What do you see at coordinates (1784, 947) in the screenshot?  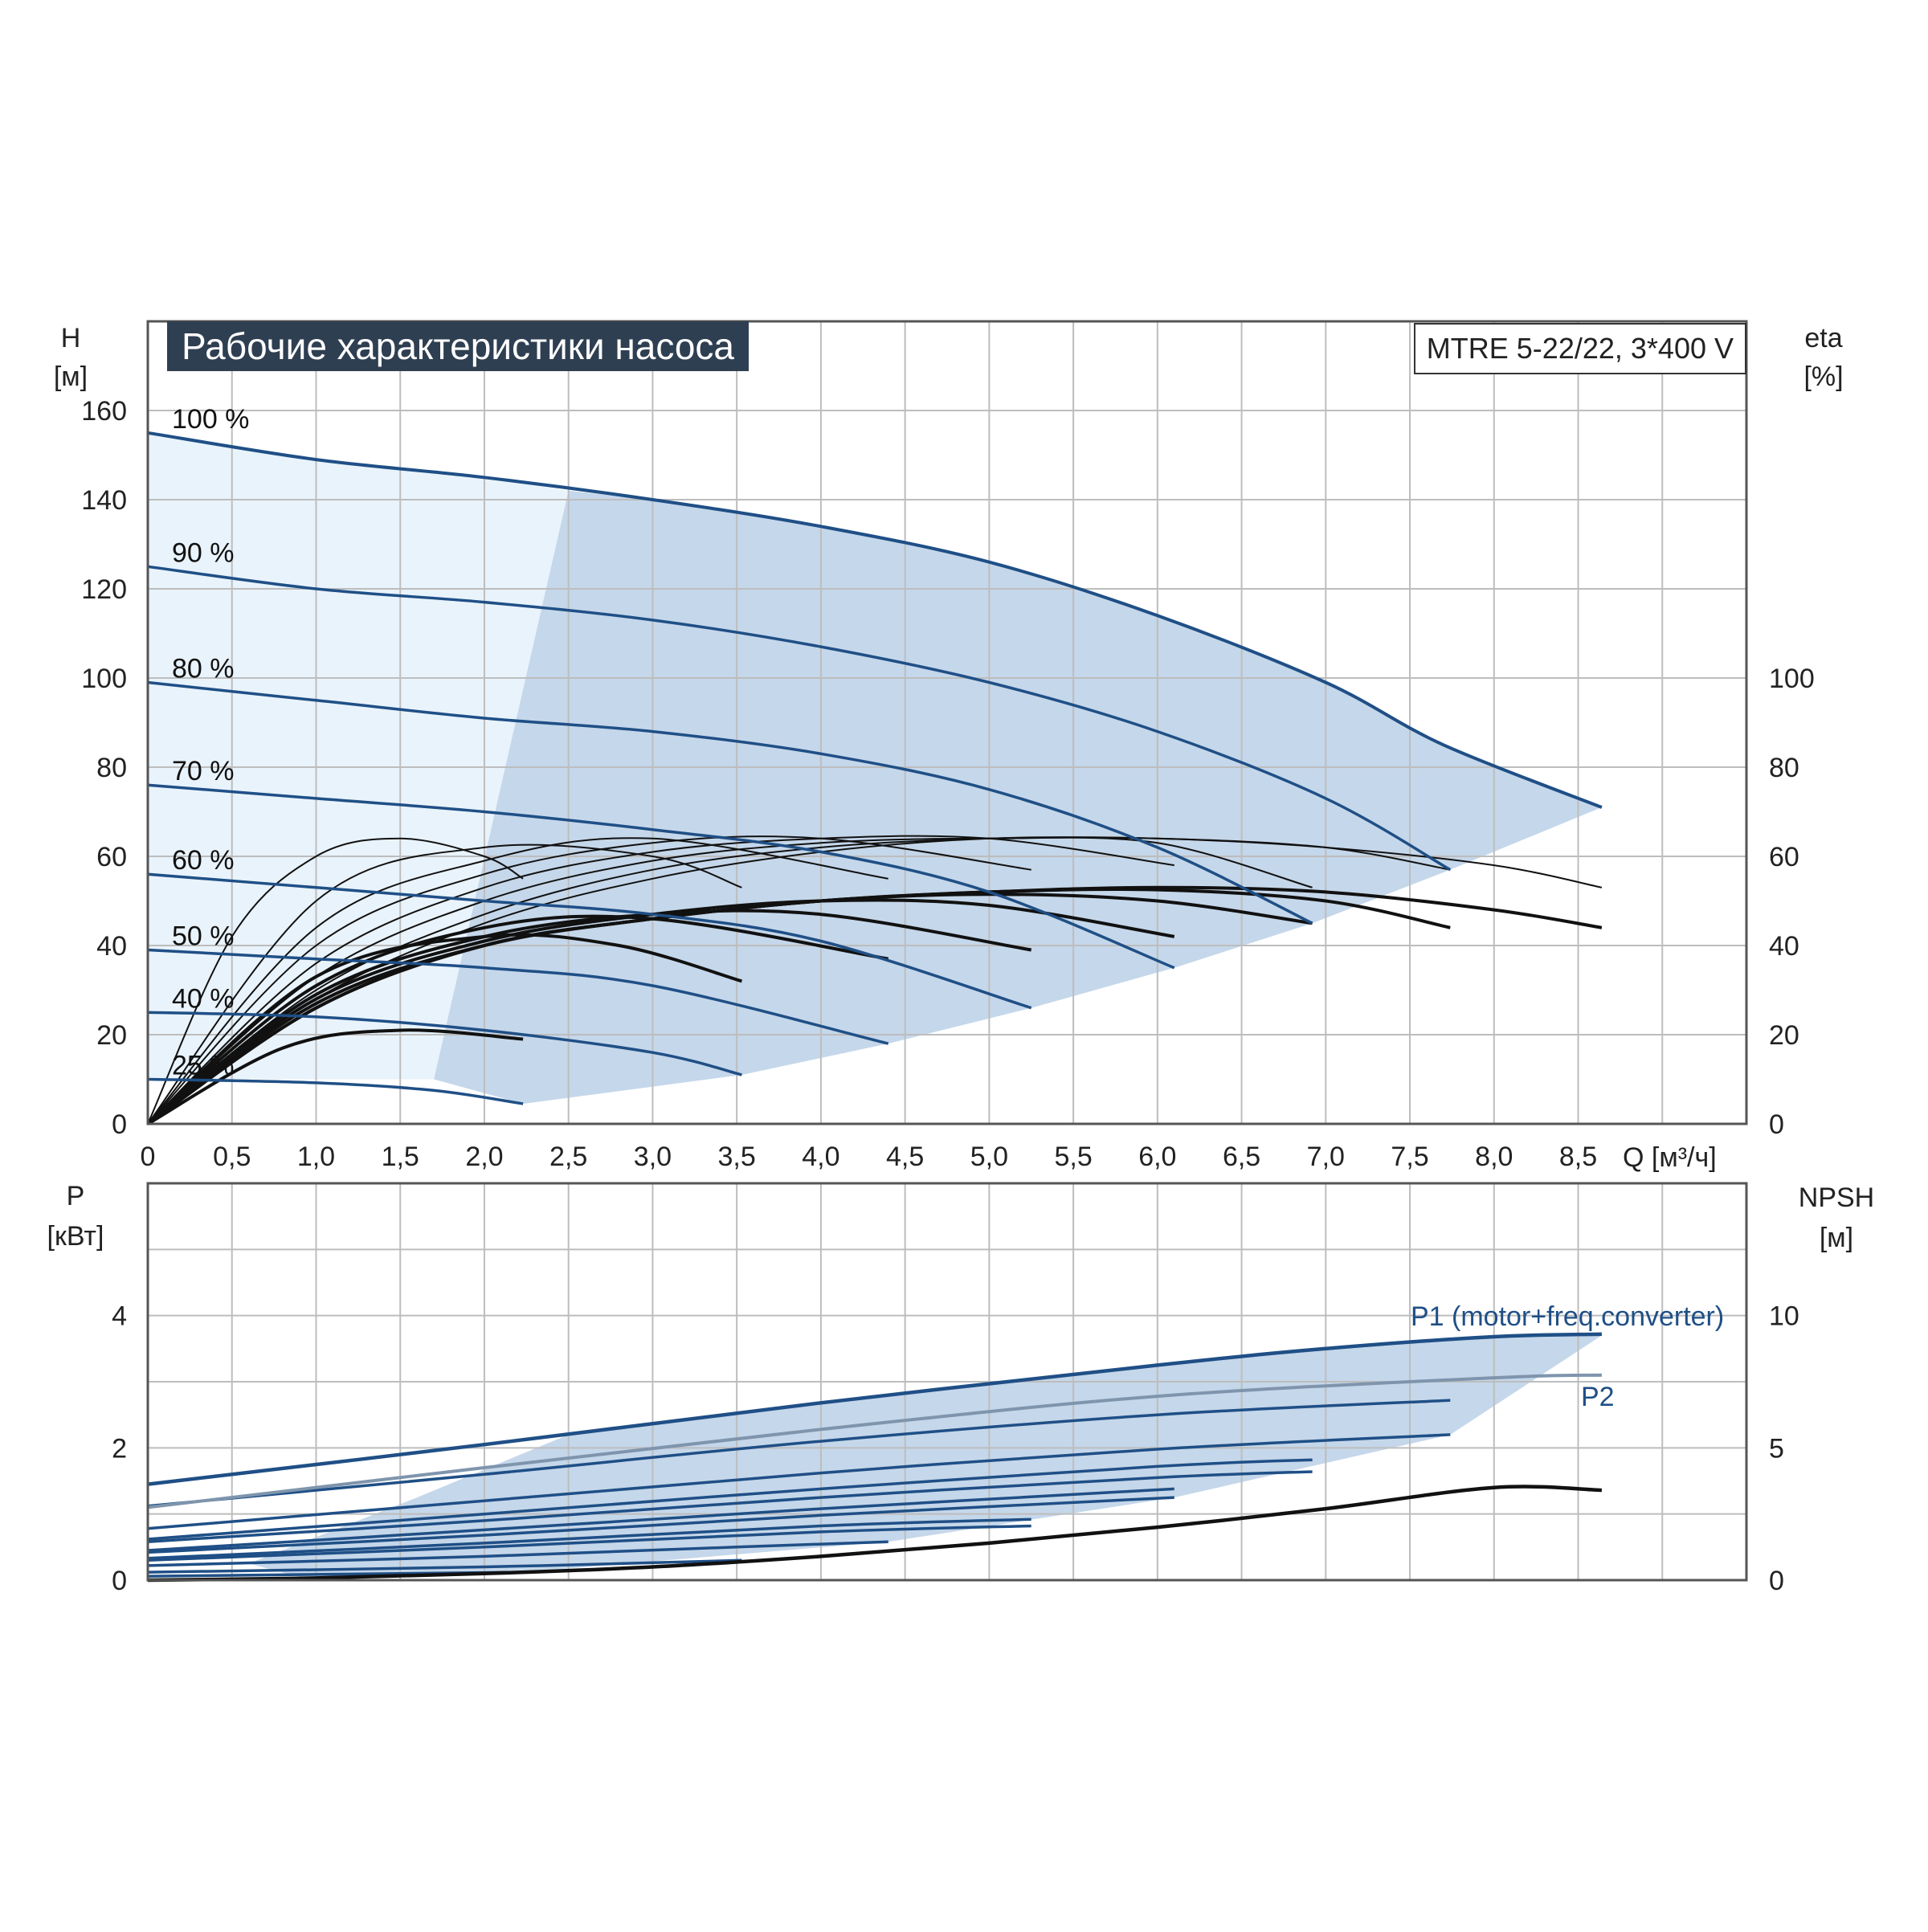 I see `y-right-tick-label: 40` at bounding box center [1784, 947].